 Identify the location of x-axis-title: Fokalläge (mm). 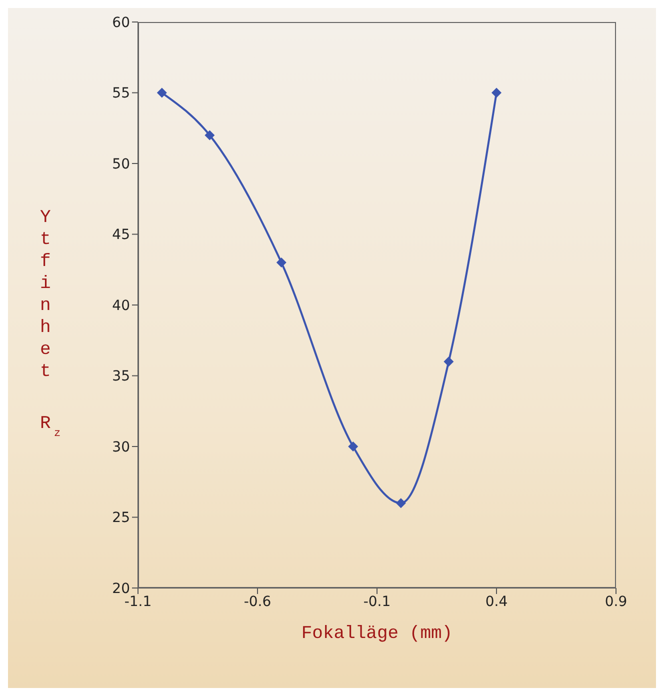
(377, 634).